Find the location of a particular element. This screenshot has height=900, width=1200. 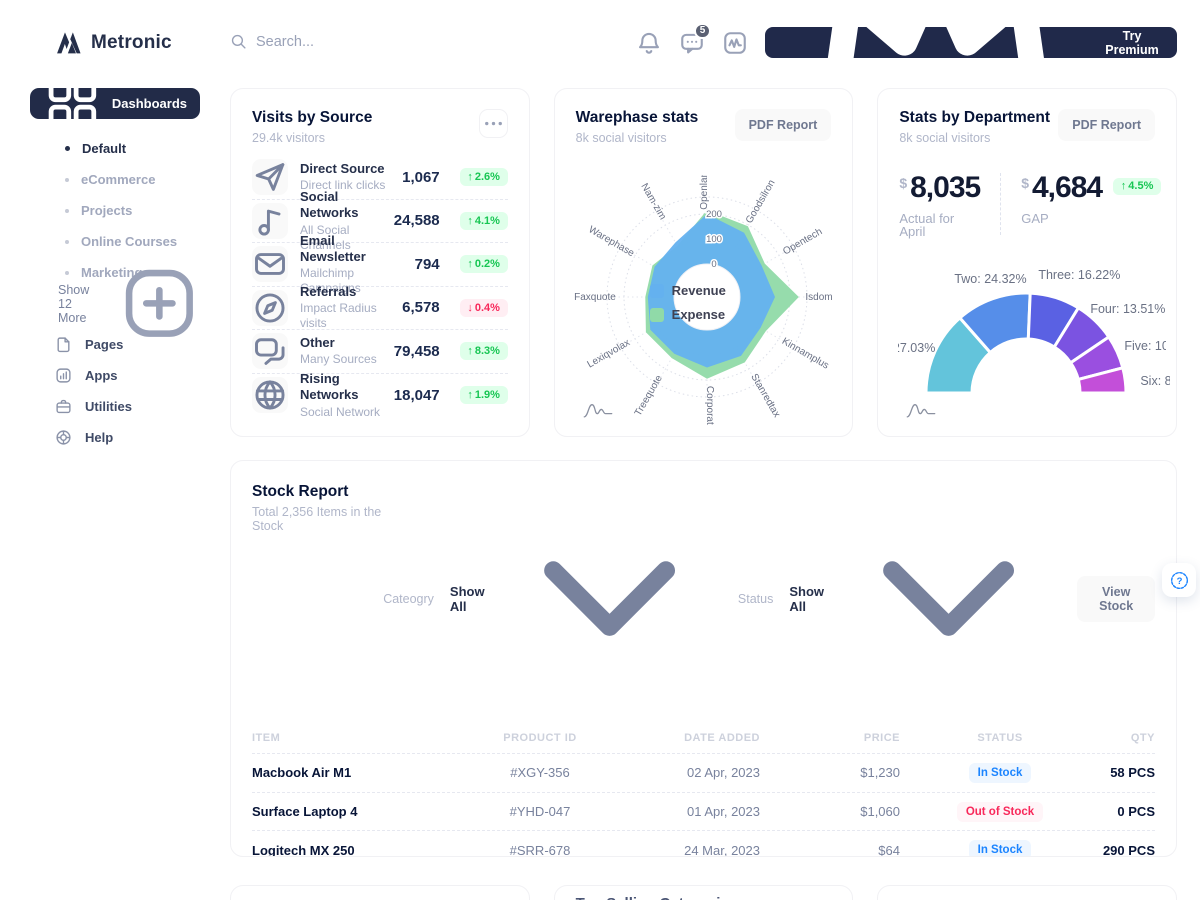

messages-button: 5 is located at coordinates (695, 39).